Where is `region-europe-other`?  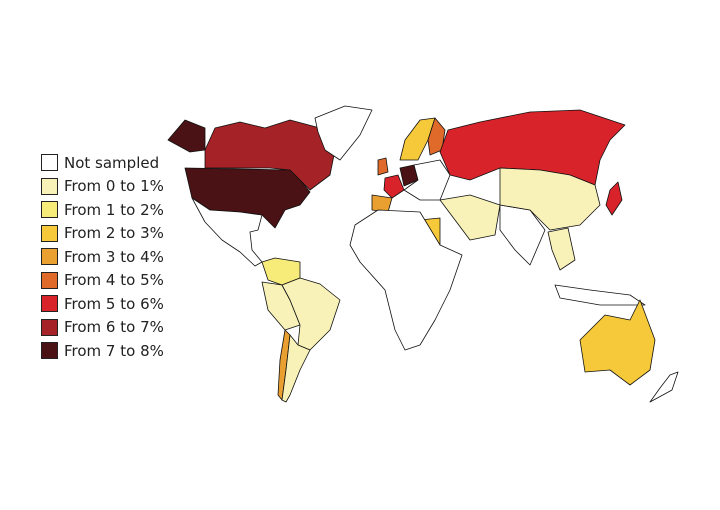
region-europe-other is located at coordinates (427, 180).